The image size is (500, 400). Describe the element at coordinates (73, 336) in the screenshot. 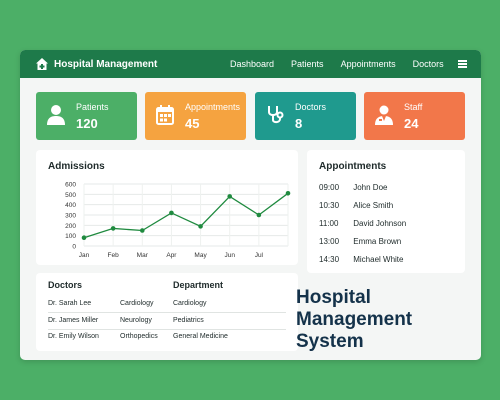

I see `doctor-name: Dr. Emily Wilson` at that location.